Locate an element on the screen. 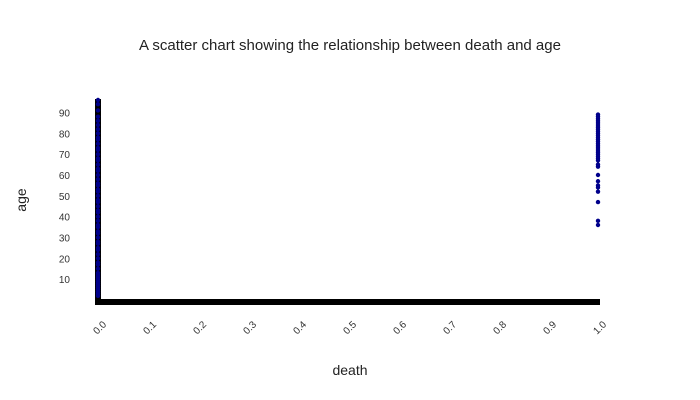 This screenshot has height=400, width=700. x-tick-label: 0.1 is located at coordinates (150, 328).